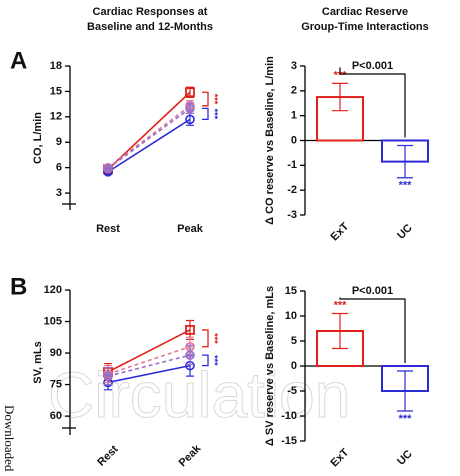 This screenshot has height=476, width=460. I want to click on panel-label: B, so click(18, 286).